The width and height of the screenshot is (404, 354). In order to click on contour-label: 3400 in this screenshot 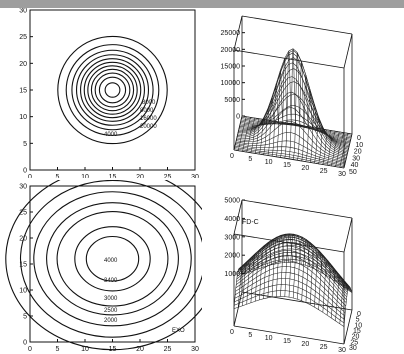, I will do `click(111, 281)`.